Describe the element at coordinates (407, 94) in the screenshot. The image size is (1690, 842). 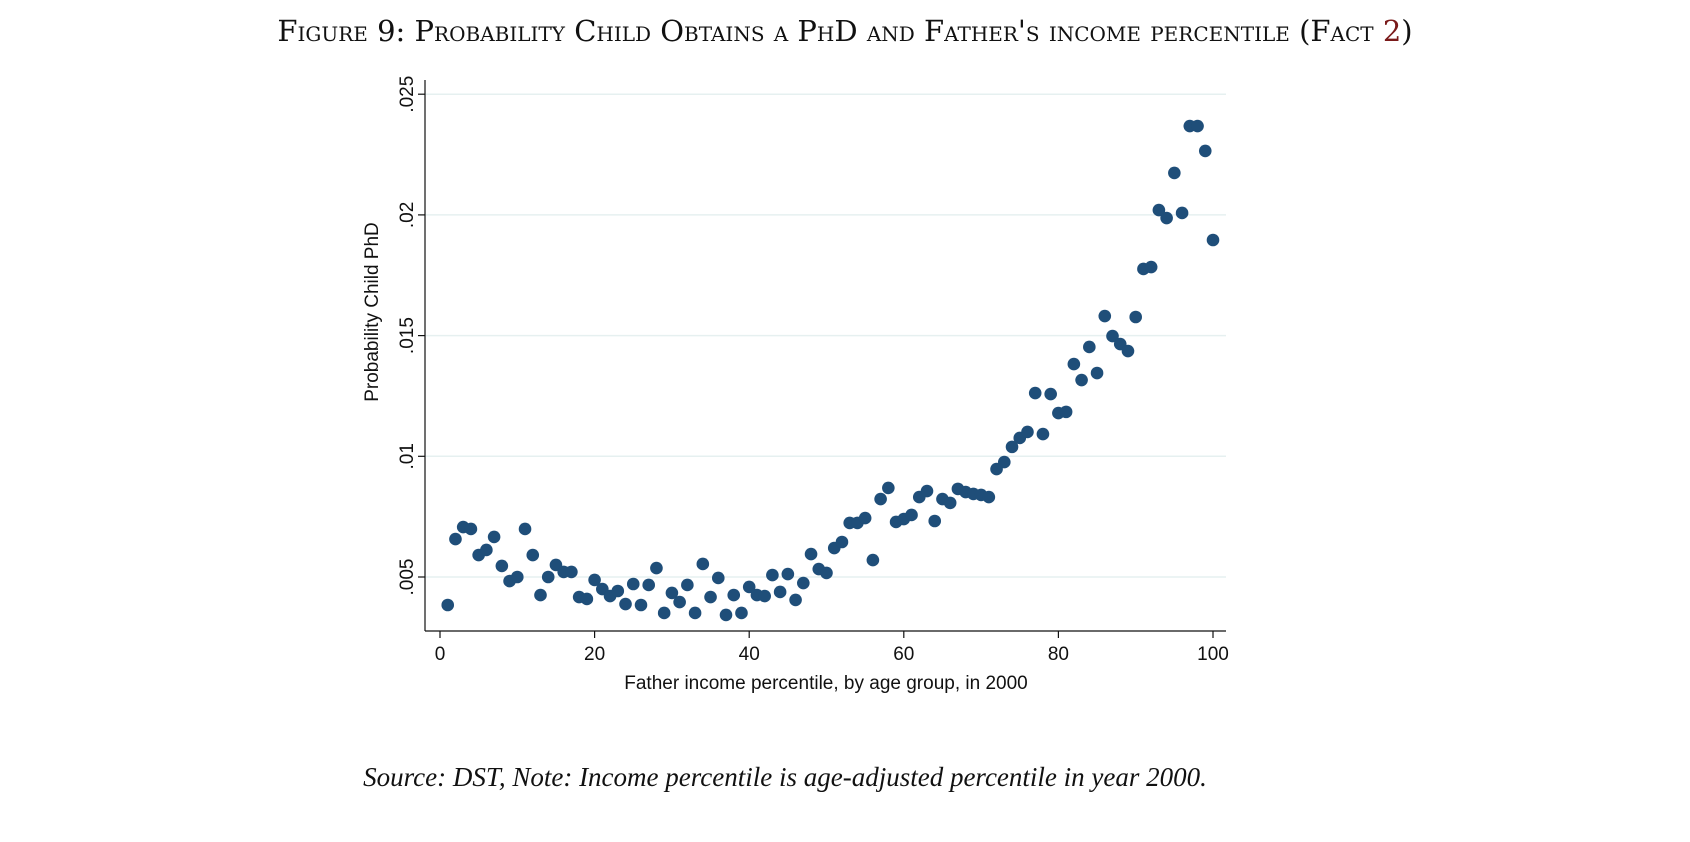
I see `y-tick-label: .025` at that location.